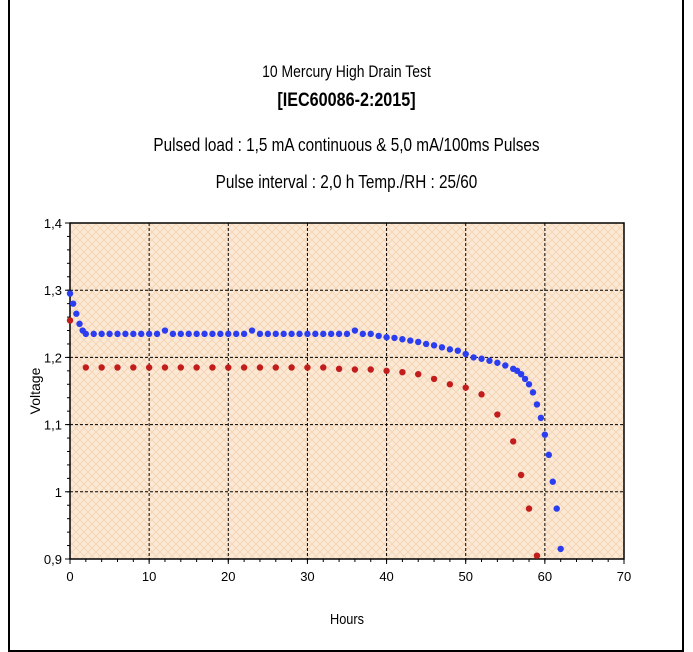 This screenshot has width=693, height=652. I want to click on y-tick-label: 1,4, so click(53, 223).